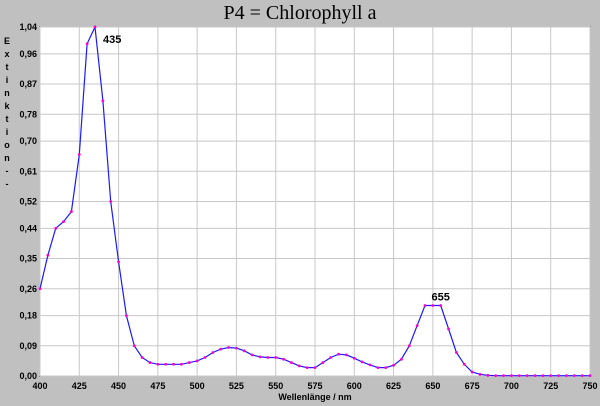  What do you see at coordinates (236, 386) in the screenshot?
I see `x-tick-label: 525` at bounding box center [236, 386].